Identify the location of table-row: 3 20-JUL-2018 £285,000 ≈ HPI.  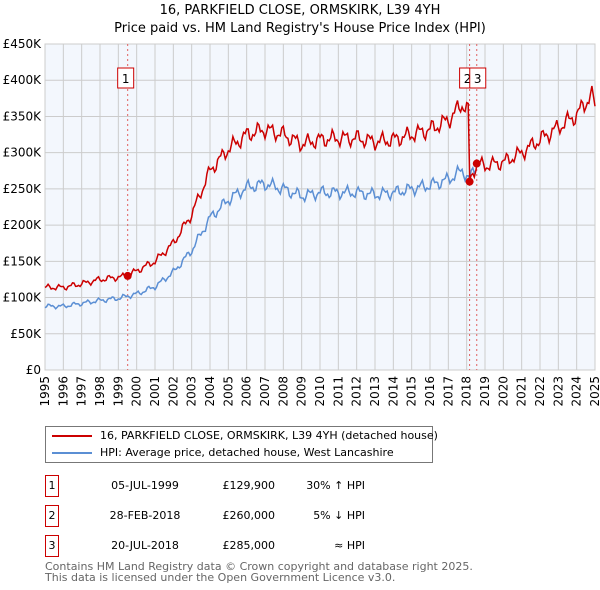
(235, 546).